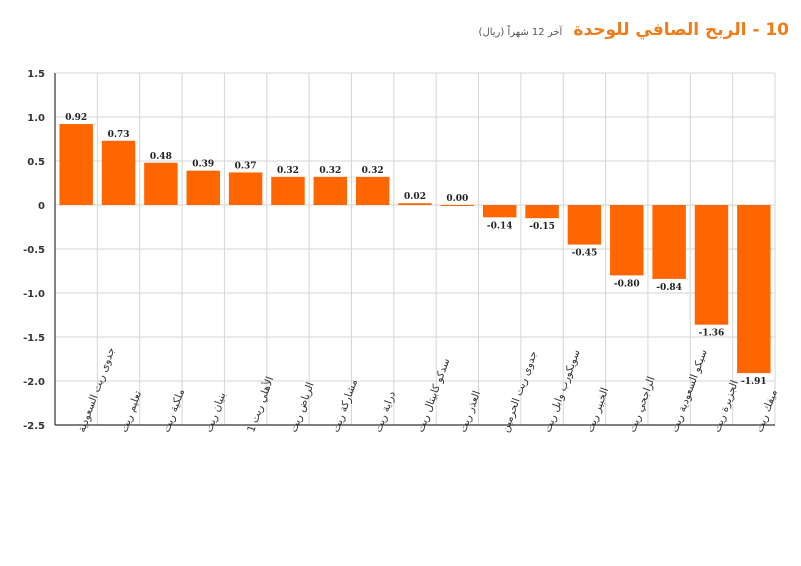  What do you see at coordinates (76, 118) in the screenshot?
I see `data-label: 0.92` at bounding box center [76, 118].